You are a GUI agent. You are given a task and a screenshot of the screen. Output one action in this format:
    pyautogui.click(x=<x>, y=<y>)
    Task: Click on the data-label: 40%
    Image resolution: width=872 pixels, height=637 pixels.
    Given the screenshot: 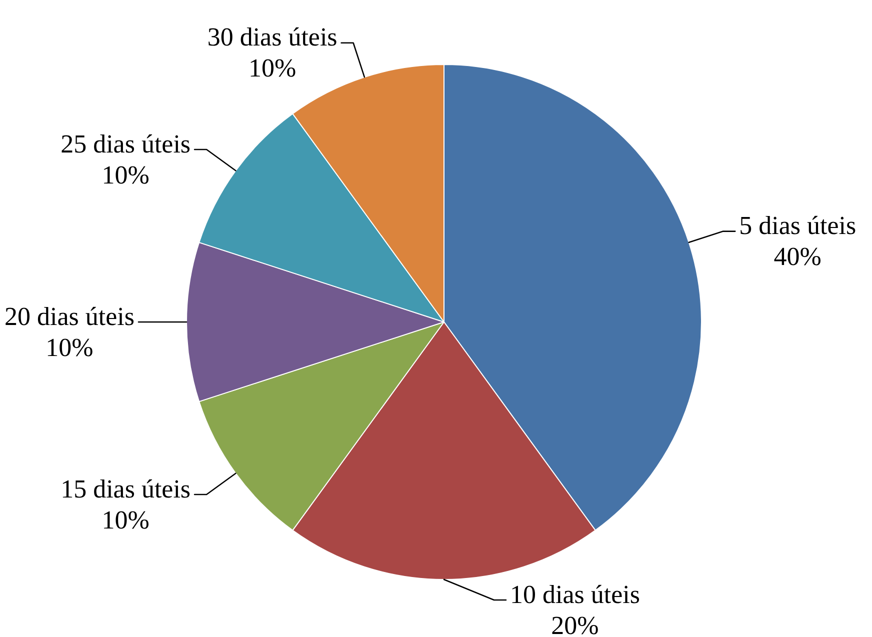 What is the action you would take?
    pyautogui.click(x=798, y=257)
    